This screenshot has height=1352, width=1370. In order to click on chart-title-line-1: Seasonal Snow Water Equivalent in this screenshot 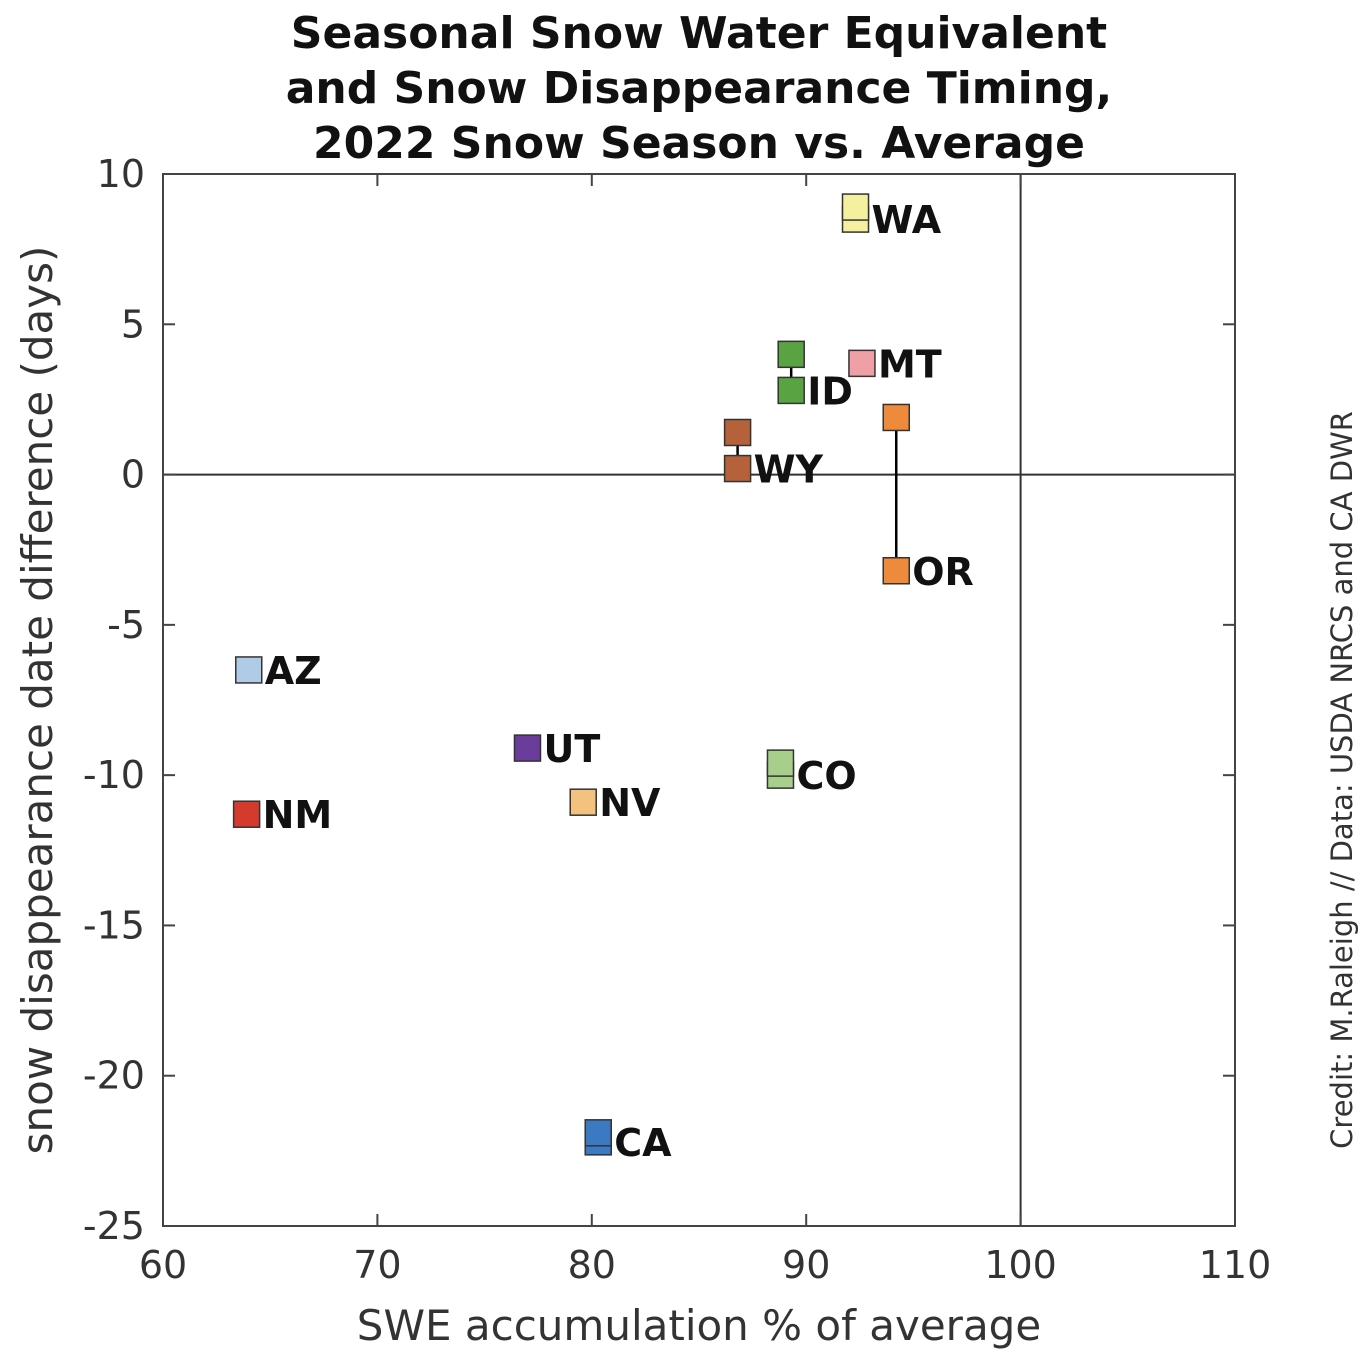, I will do `click(699, 33)`.